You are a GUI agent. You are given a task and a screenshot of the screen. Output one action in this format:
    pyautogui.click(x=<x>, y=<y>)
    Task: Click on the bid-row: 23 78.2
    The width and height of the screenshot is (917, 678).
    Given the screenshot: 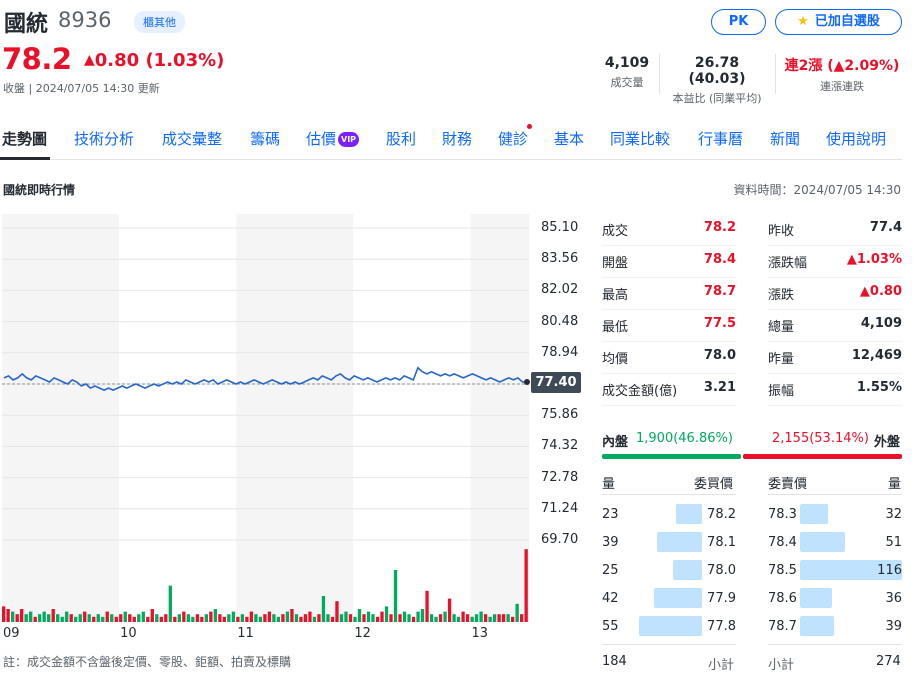 What is the action you would take?
    pyautogui.click(x=669, y=516)
    